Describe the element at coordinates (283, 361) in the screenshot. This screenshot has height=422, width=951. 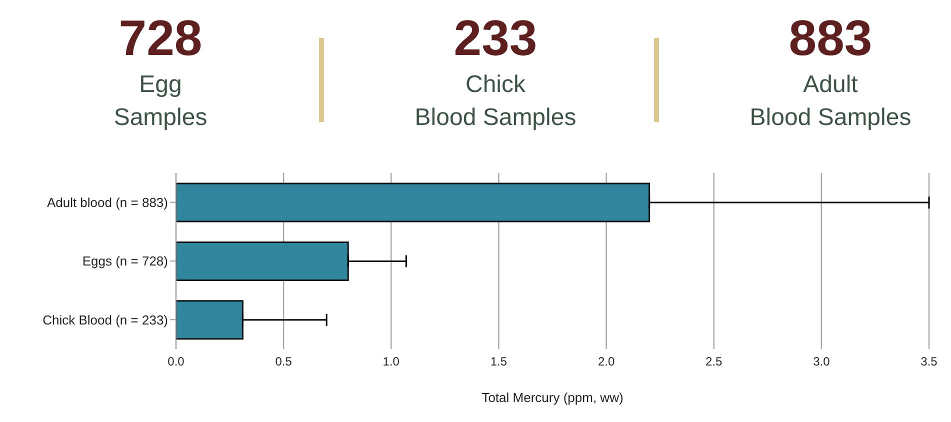
I see `x-tick-label: 0.5` at that location.